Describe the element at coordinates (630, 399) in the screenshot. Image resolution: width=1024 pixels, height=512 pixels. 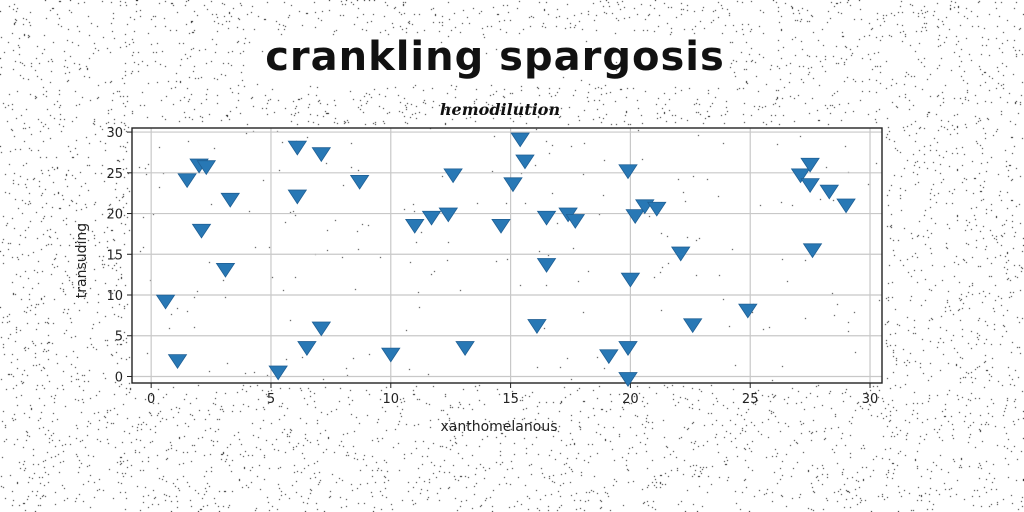
I see `x-tick-label: 20` at that location.